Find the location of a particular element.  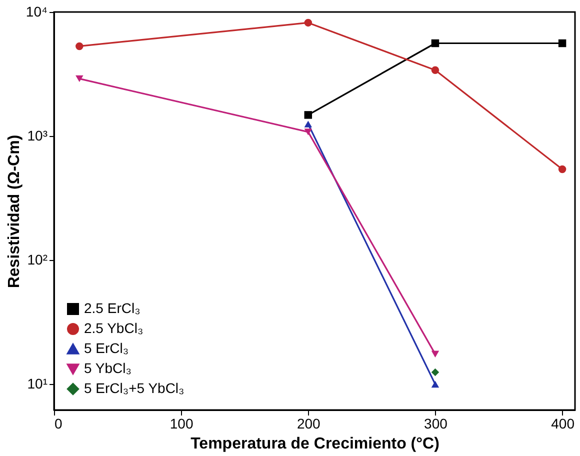

y-axis-title: Resistividad (Ω-Cm) is located at coordinates (14, 211).